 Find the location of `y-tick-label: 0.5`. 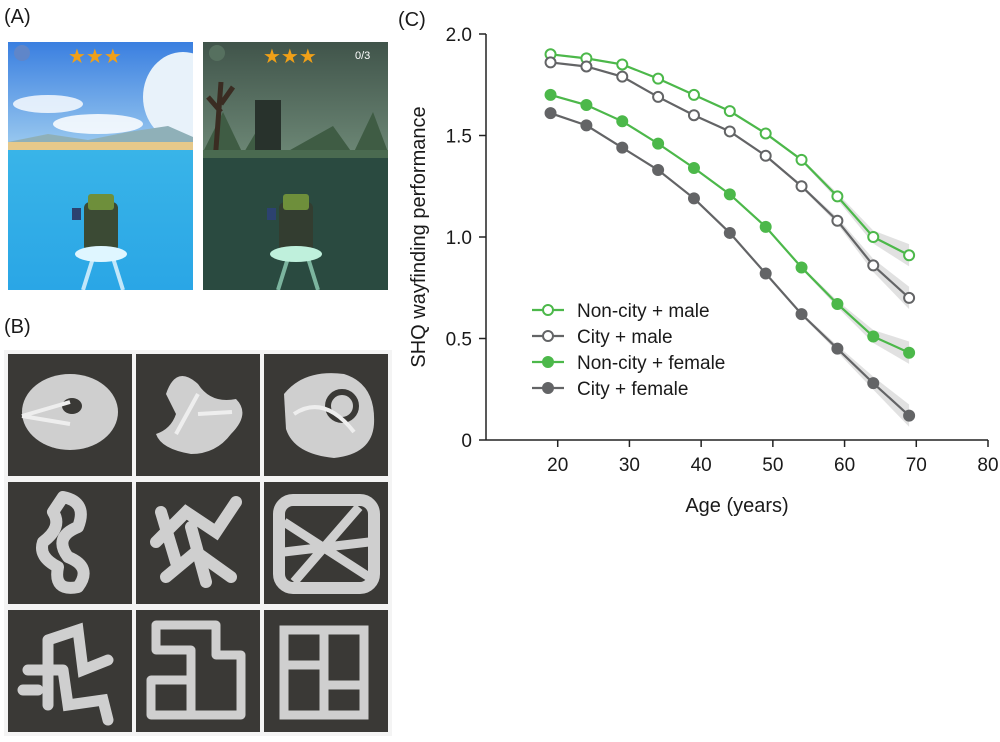

y-tick-label: 0.5 is located at coordinates (459, 340).